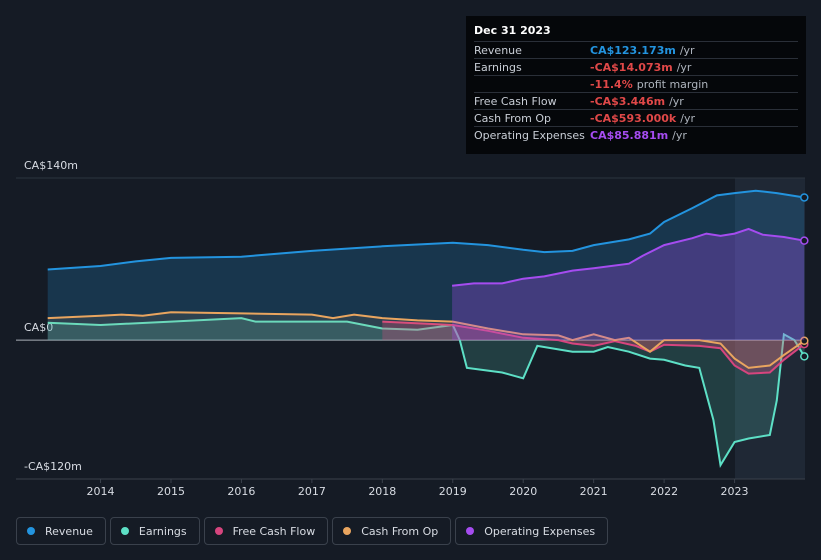  What do you see at coordinates (664, 491) in the screenshot?
I see `x-tick-label: 2022` at bounding box center [664, 491].